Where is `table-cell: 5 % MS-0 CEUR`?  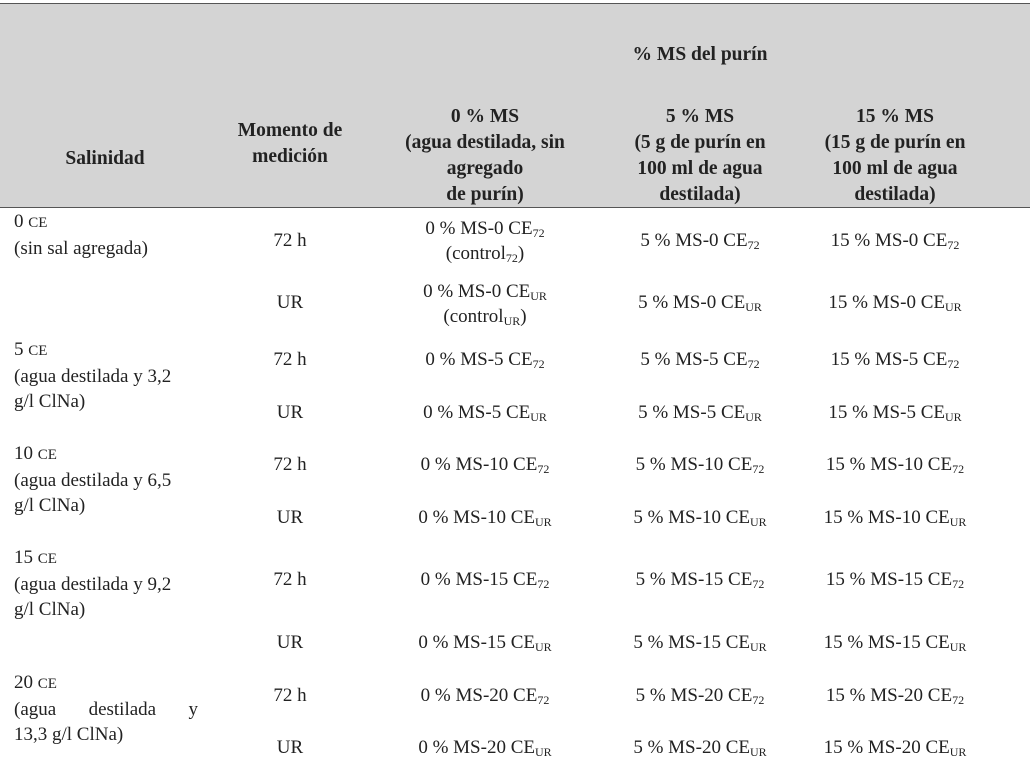
table-cell: 5 % MS-0 CEUR is located at coordinates (700, 303).